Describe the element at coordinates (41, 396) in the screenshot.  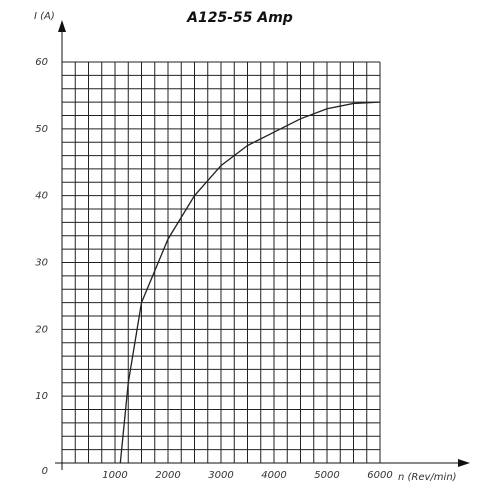
I see `y-tick-label: 10` at that location.